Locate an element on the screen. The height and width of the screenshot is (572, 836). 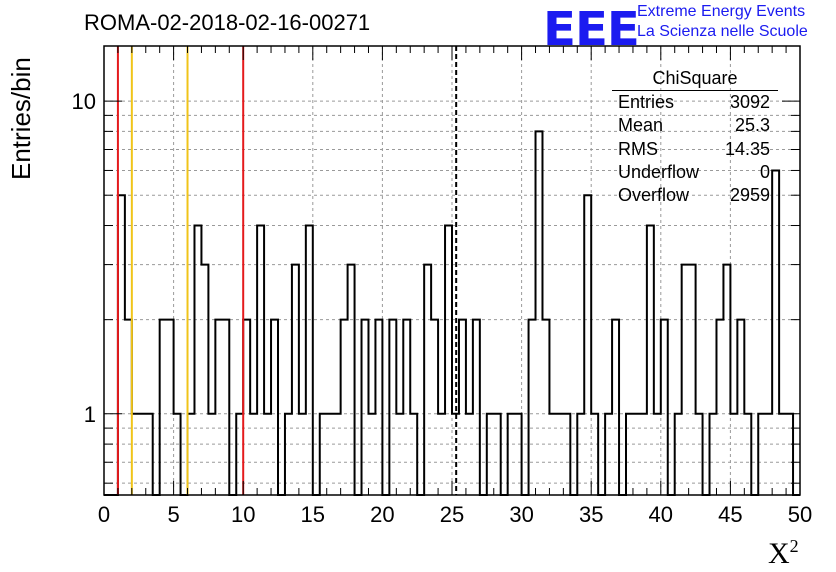
stats-label: Entries is located at coordinates (646, 102).